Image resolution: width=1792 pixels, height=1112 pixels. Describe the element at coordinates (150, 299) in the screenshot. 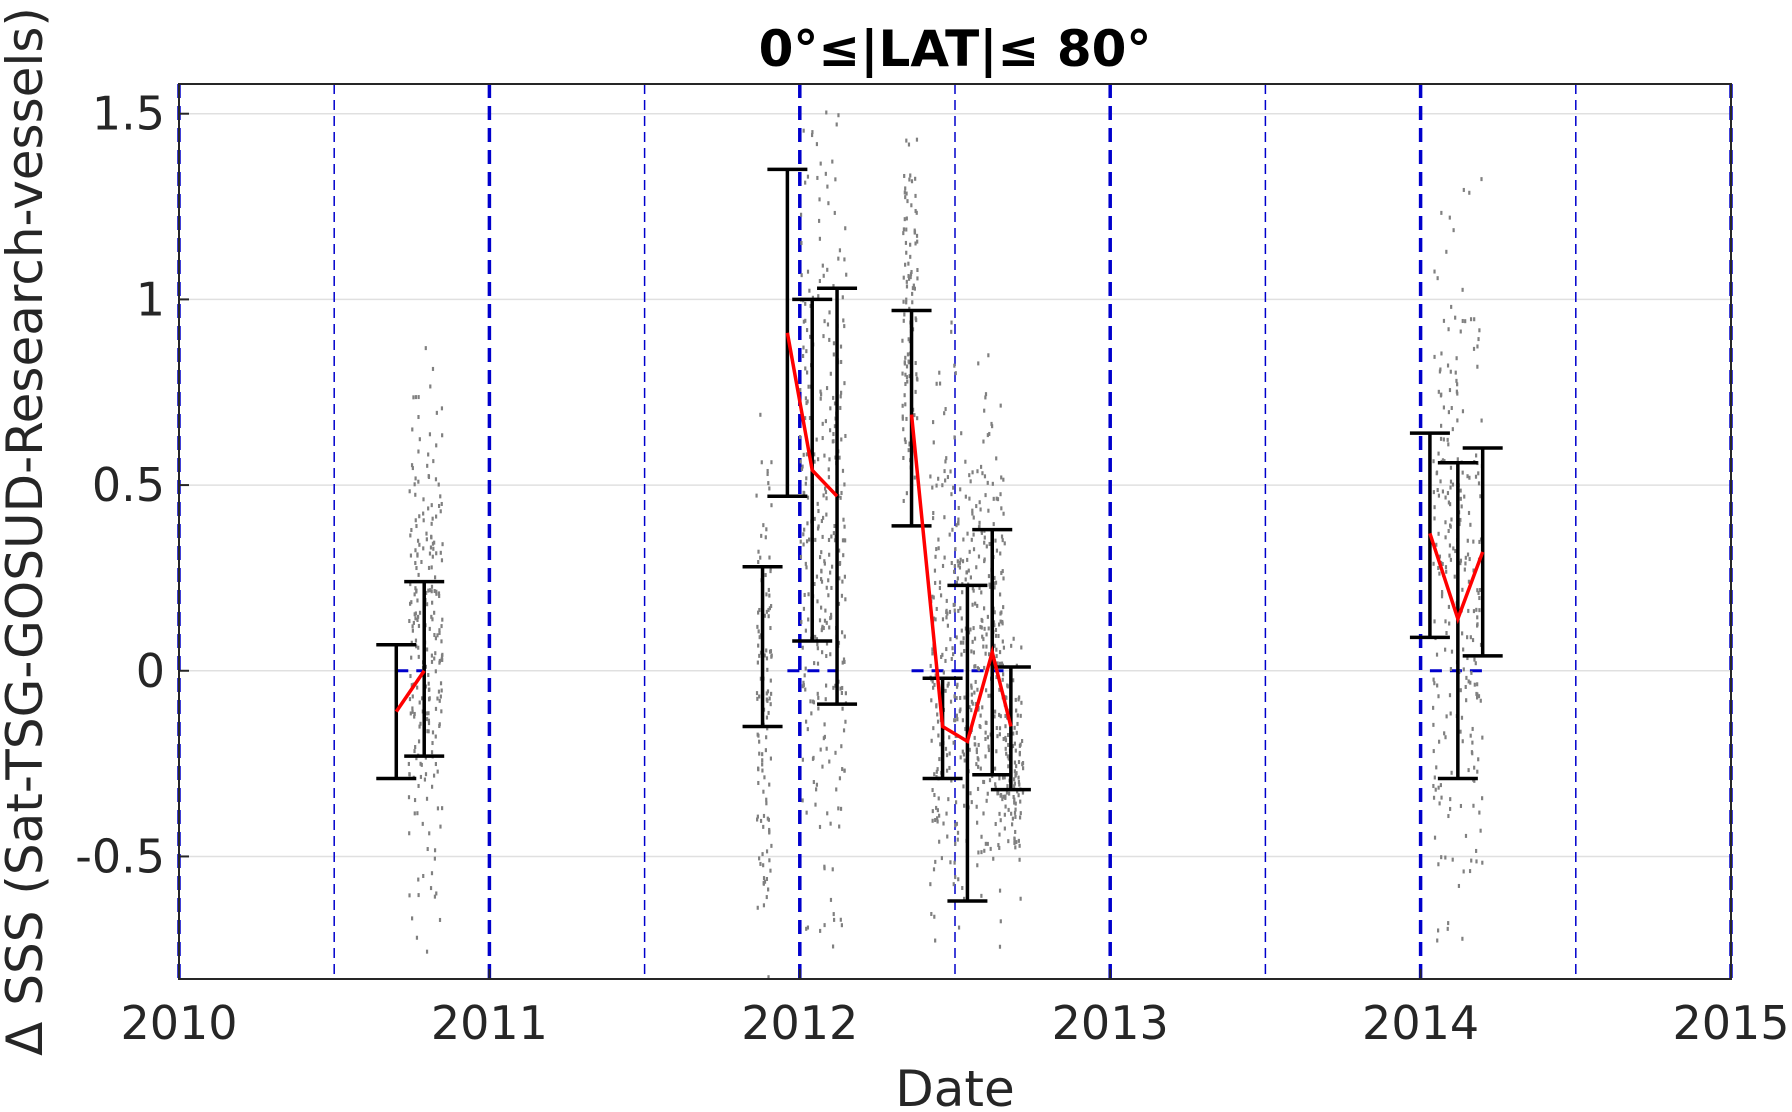

I see `y-tick-label: 1` at that location.